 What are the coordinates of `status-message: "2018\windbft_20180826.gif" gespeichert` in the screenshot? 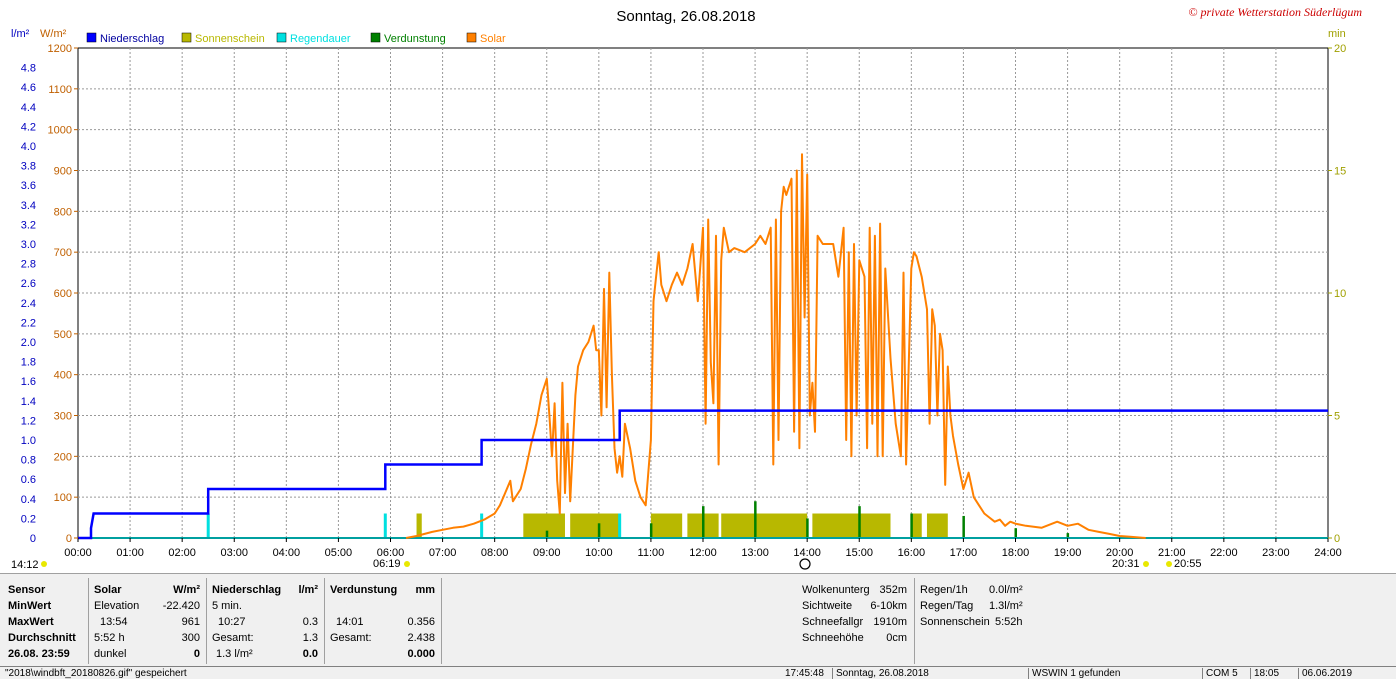 It's located at (96, 673).